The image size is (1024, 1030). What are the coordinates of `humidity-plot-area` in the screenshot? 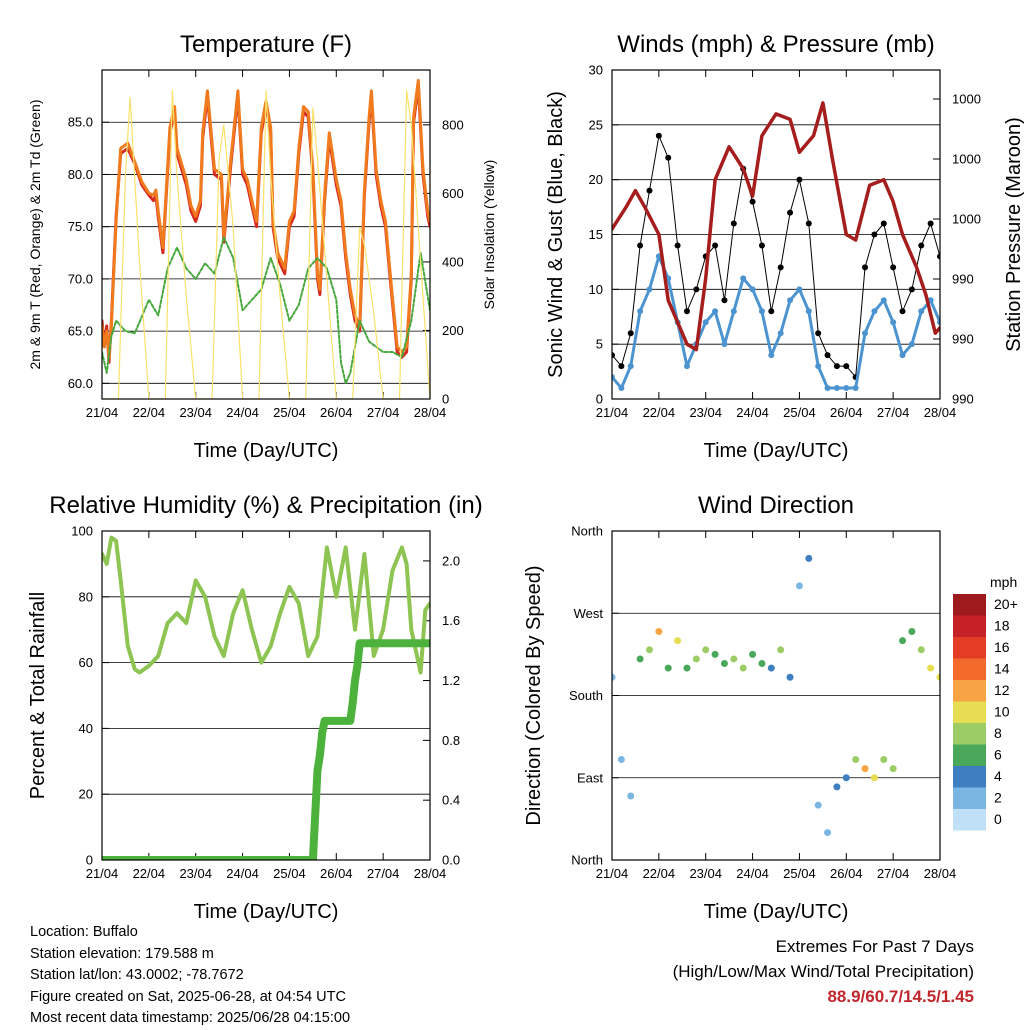 It's located at (266, 697).